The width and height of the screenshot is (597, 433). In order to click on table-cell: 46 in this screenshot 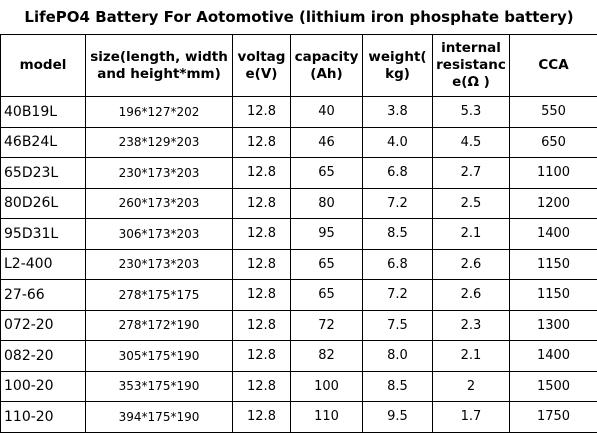, I will do `click(326, 142)`.